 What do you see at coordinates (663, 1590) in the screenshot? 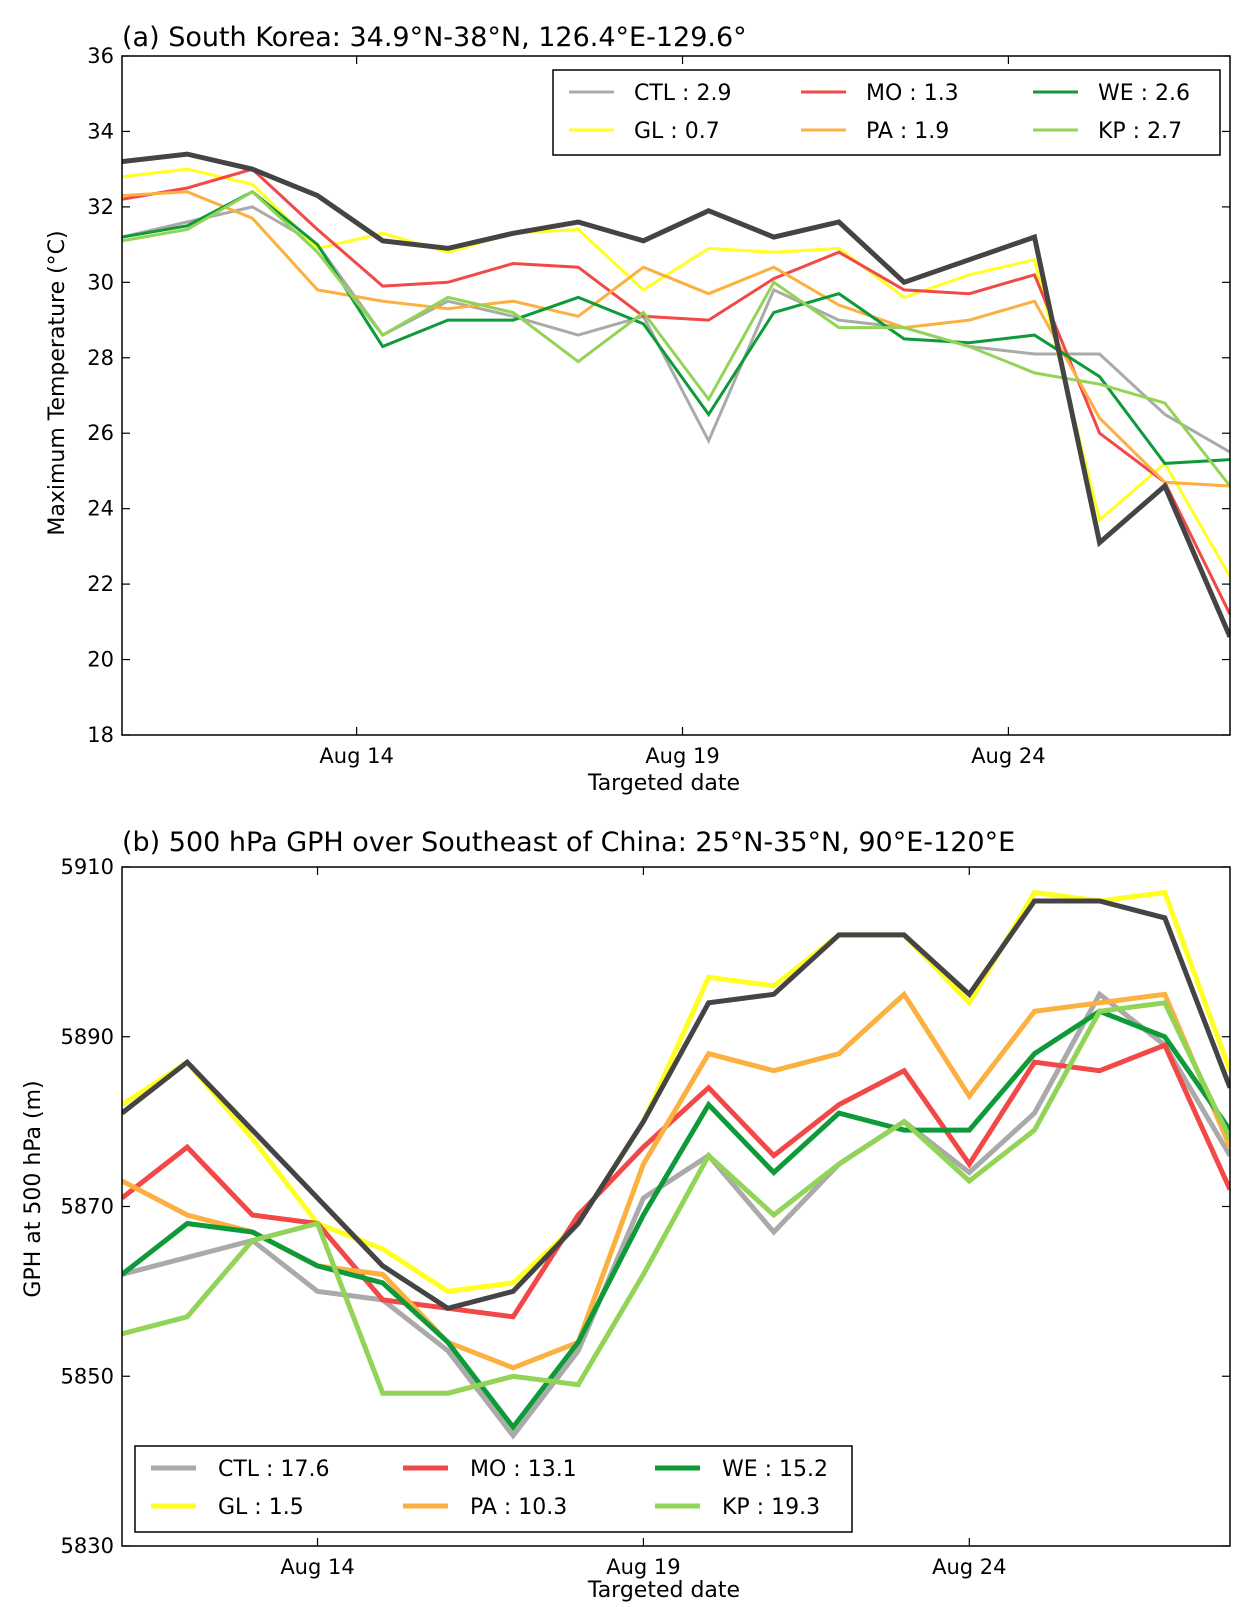
I see `x-axis-label-b: Targeted date` at bounding box center [663, 1590].